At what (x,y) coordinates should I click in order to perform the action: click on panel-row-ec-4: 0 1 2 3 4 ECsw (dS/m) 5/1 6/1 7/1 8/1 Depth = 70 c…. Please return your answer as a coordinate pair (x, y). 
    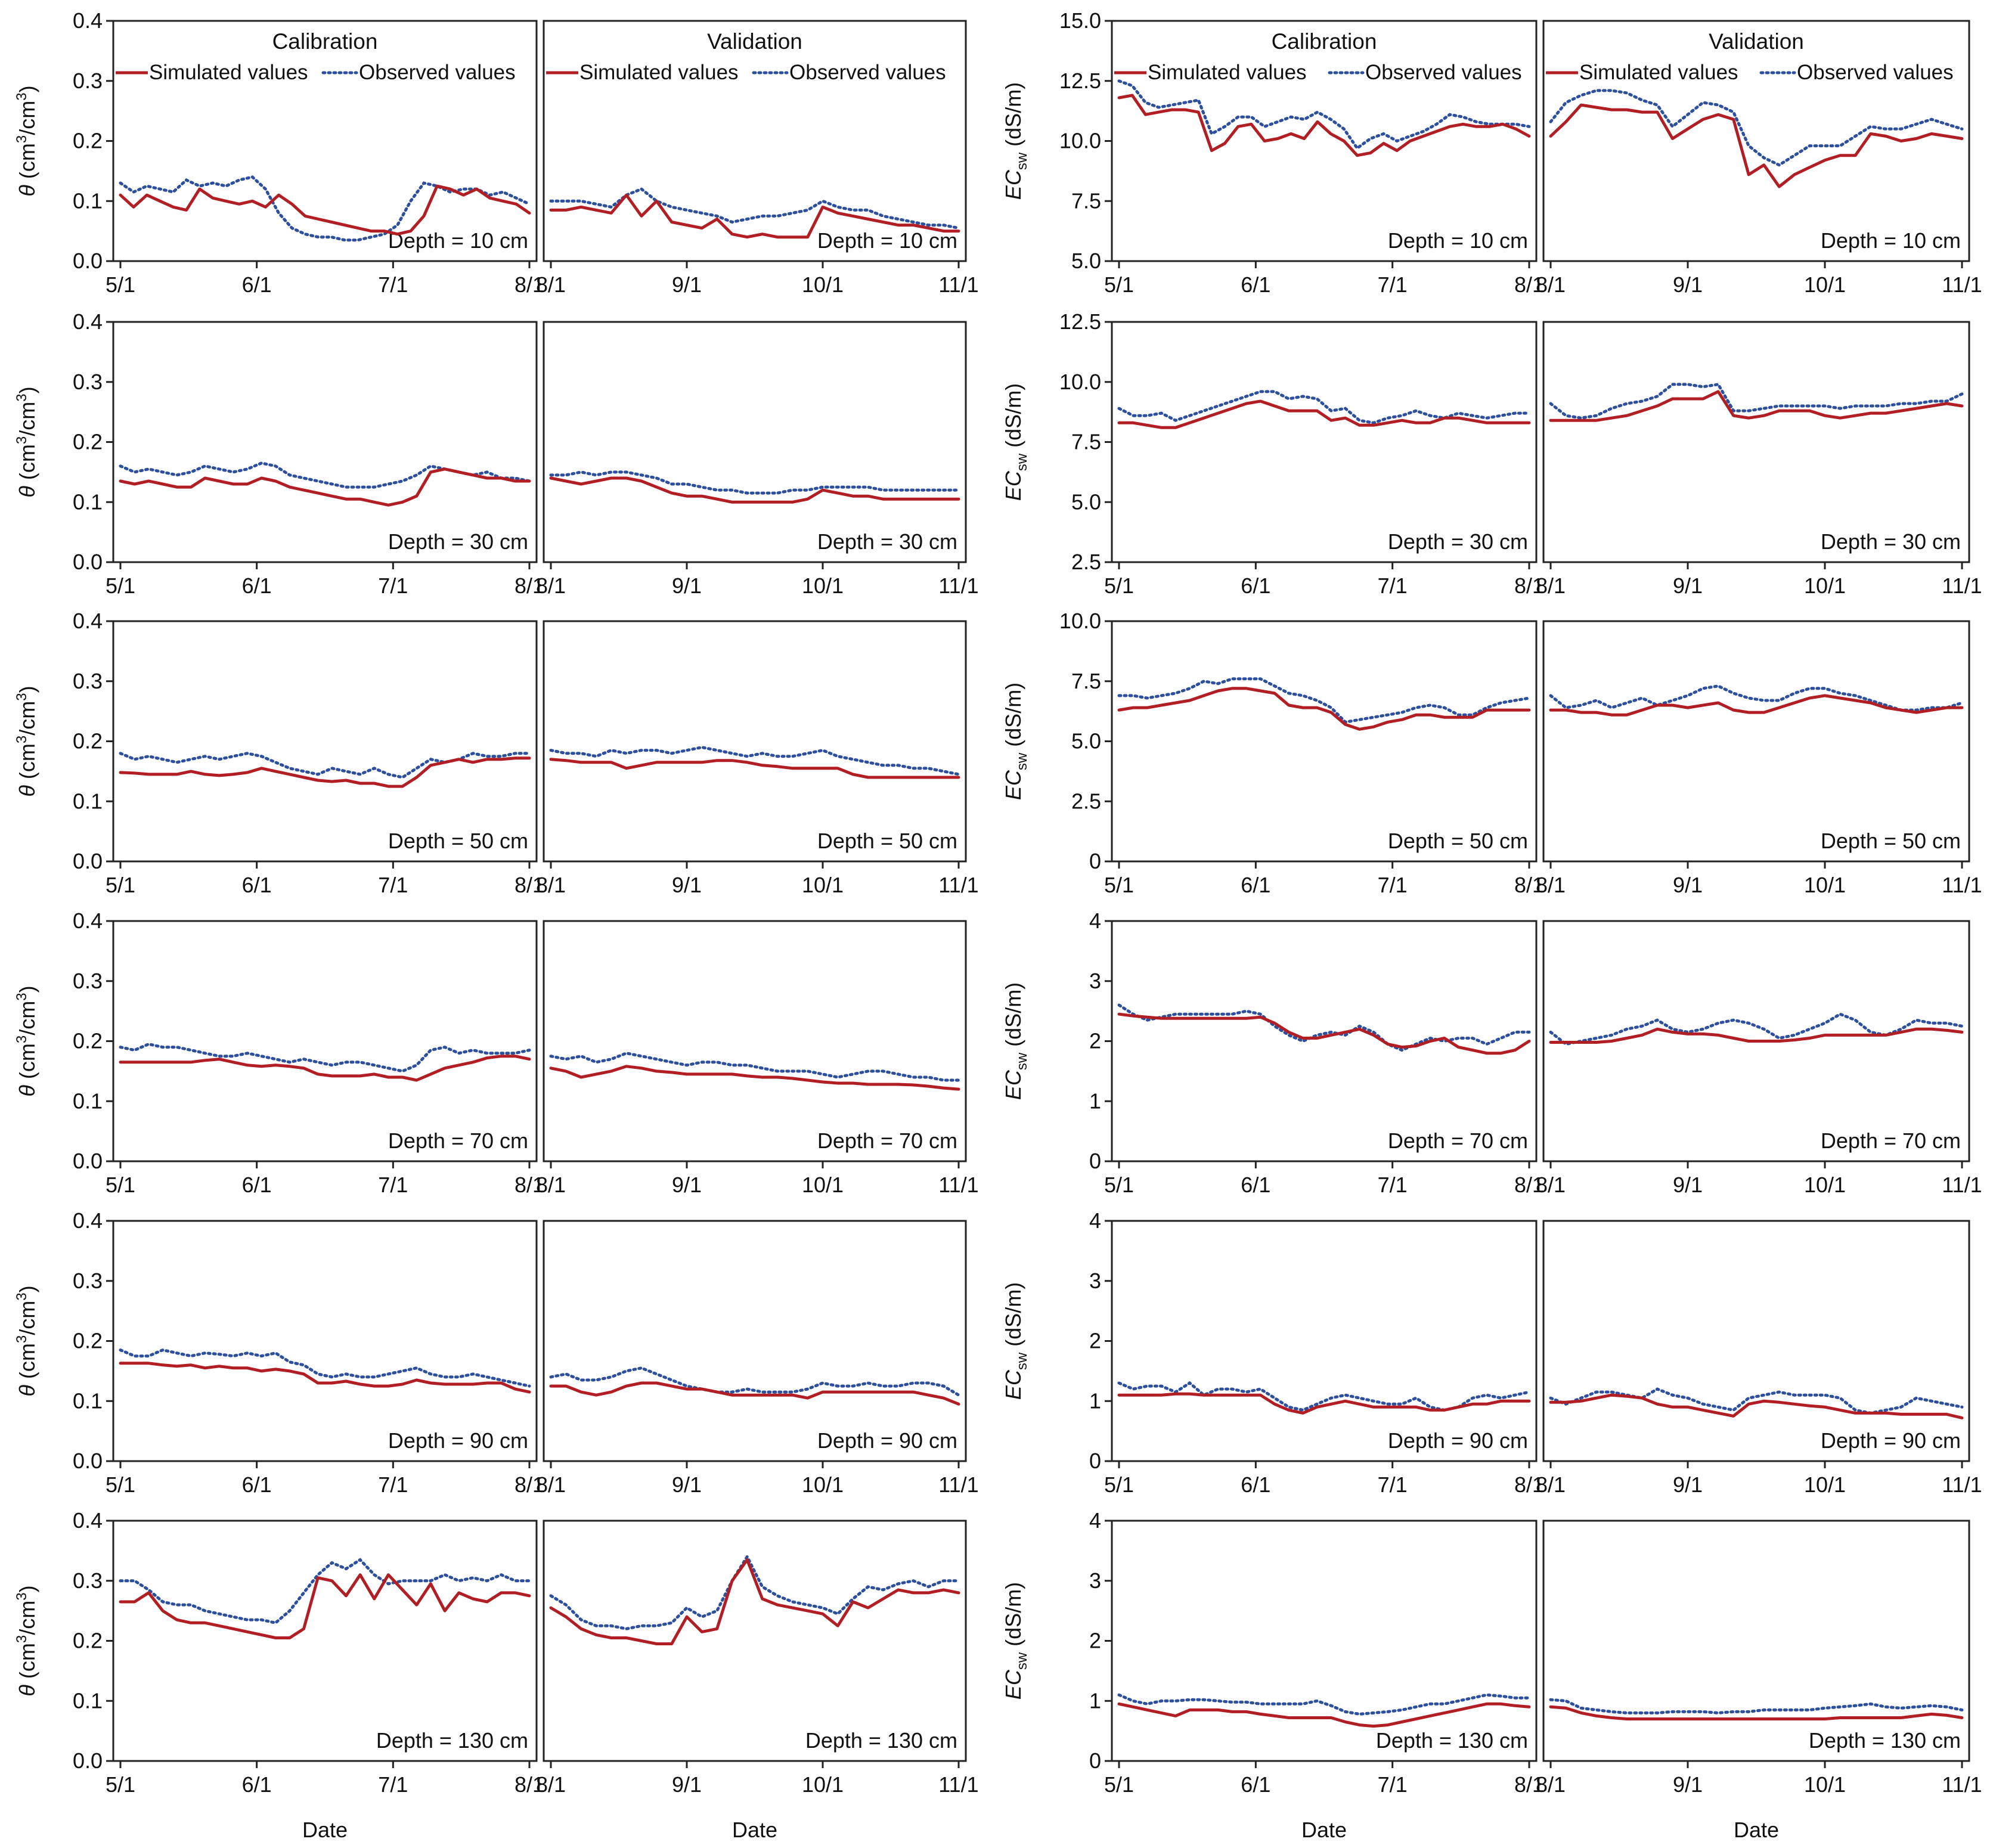
    Looking at the image, I should click on (1492, 1053).